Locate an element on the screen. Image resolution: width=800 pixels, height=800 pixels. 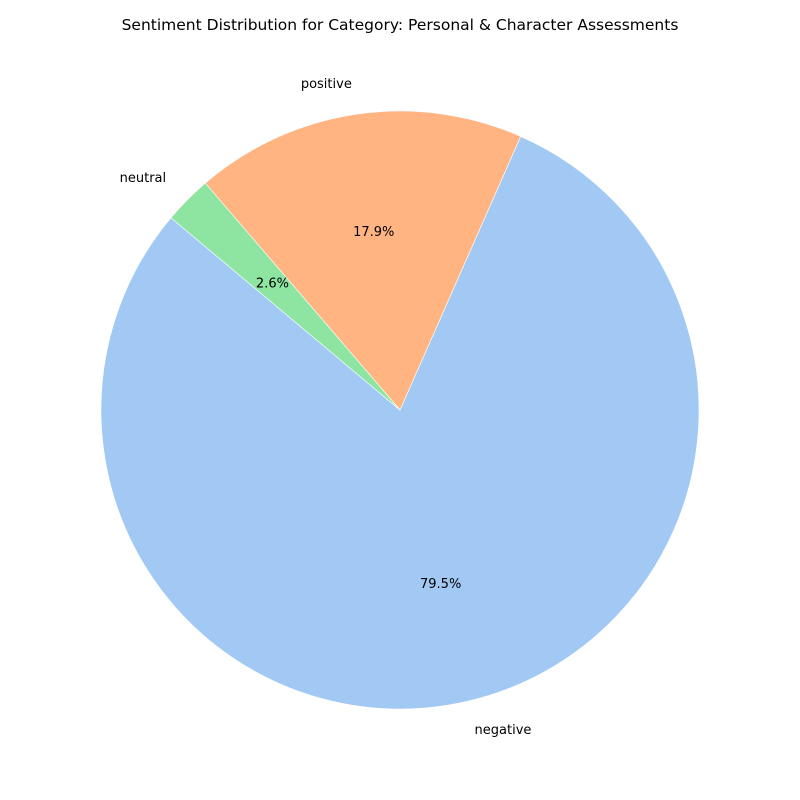
slice-label-positive: positive is located at coordinates (326, 84).